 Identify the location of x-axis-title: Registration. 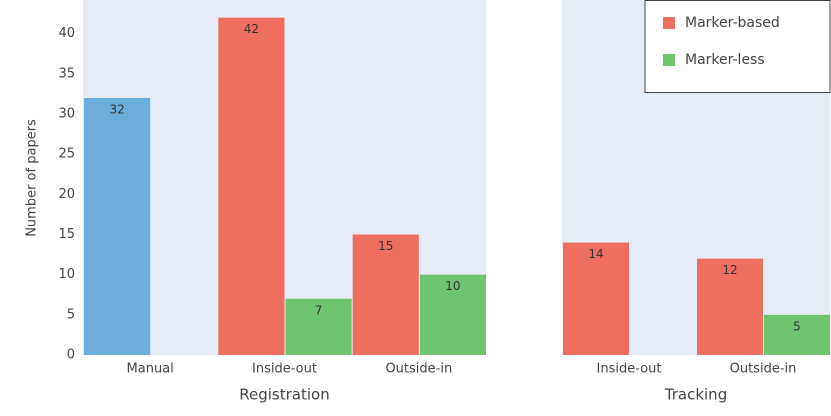
(284, 395).